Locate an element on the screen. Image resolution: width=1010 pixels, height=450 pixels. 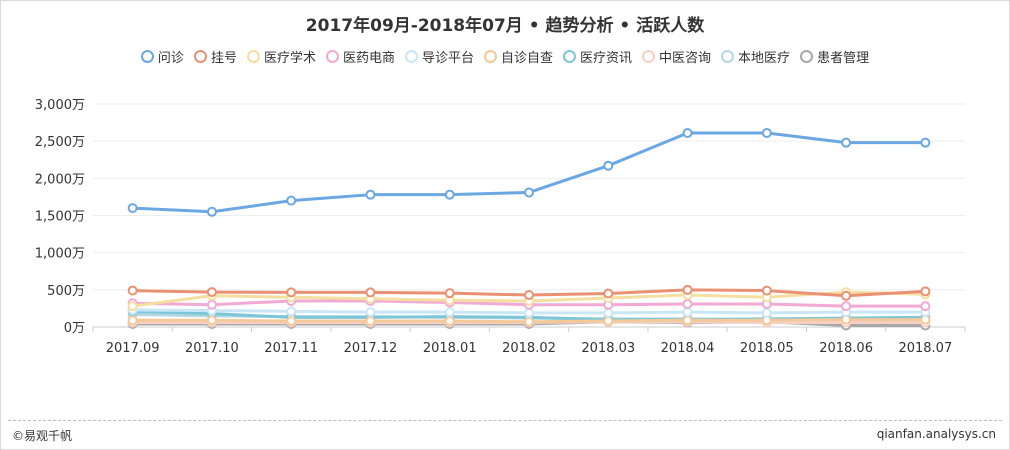
y-tick-label: 1,000万 is located at coordinates (60, 254).